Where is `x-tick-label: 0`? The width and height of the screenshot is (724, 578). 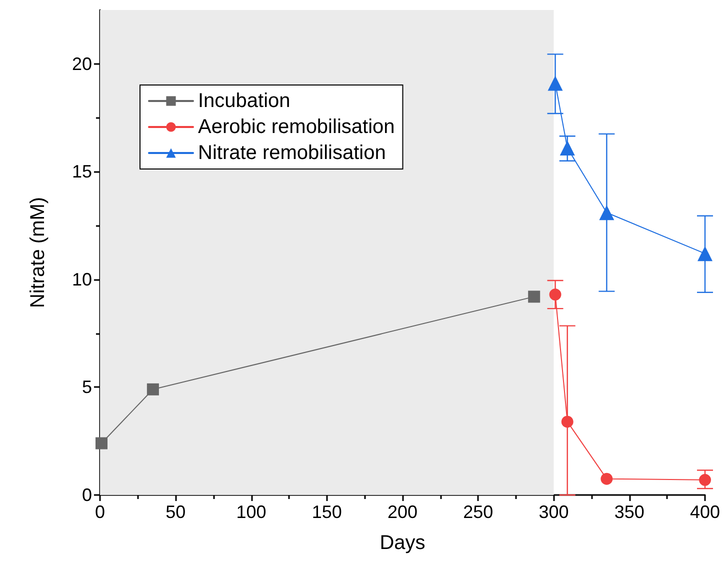 x-tick-label: 0 is located at coordinates (100, 512).